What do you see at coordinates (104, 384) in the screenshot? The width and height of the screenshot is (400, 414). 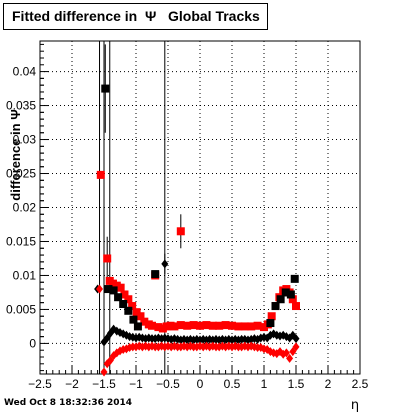 I see `x-tick-label: −1.5` at bounding box center [104, 384].